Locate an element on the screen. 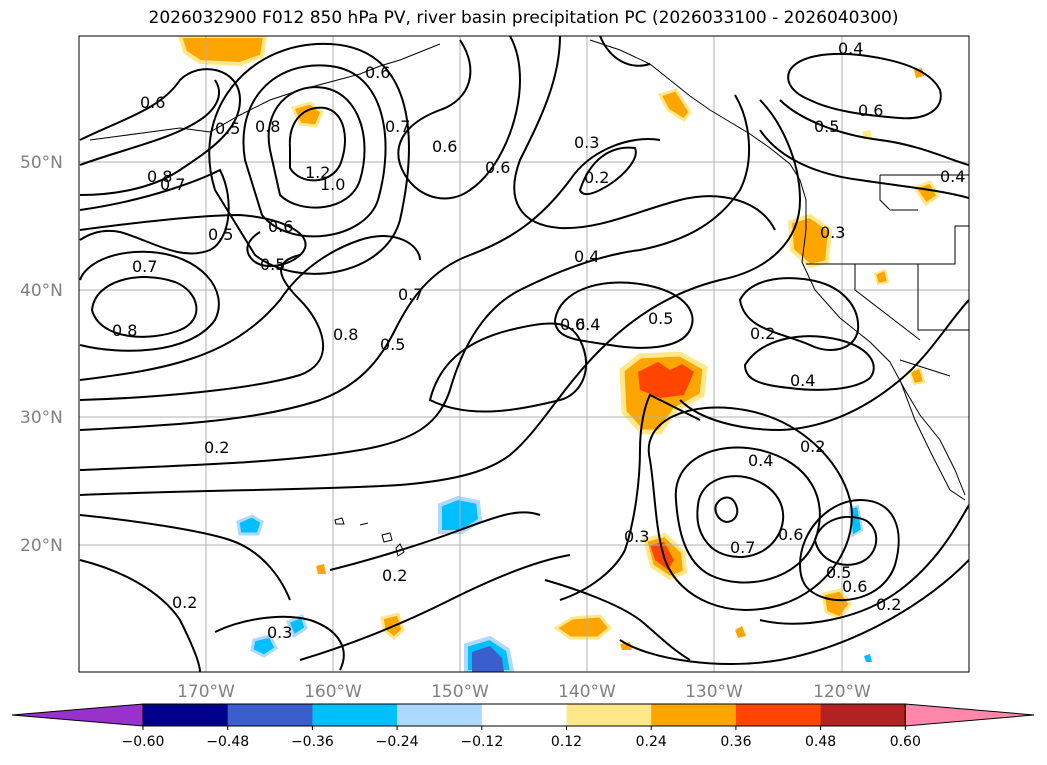 This screenshot has height=765, width=1047. colorbar-tick-label: −0.48 is located at coordinates (227, 742).